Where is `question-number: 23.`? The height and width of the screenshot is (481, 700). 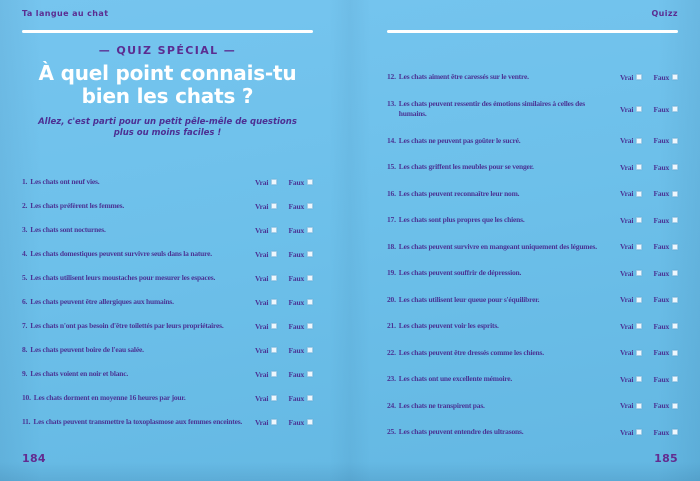 question-number: 23. is located at coordinates (391, 378).